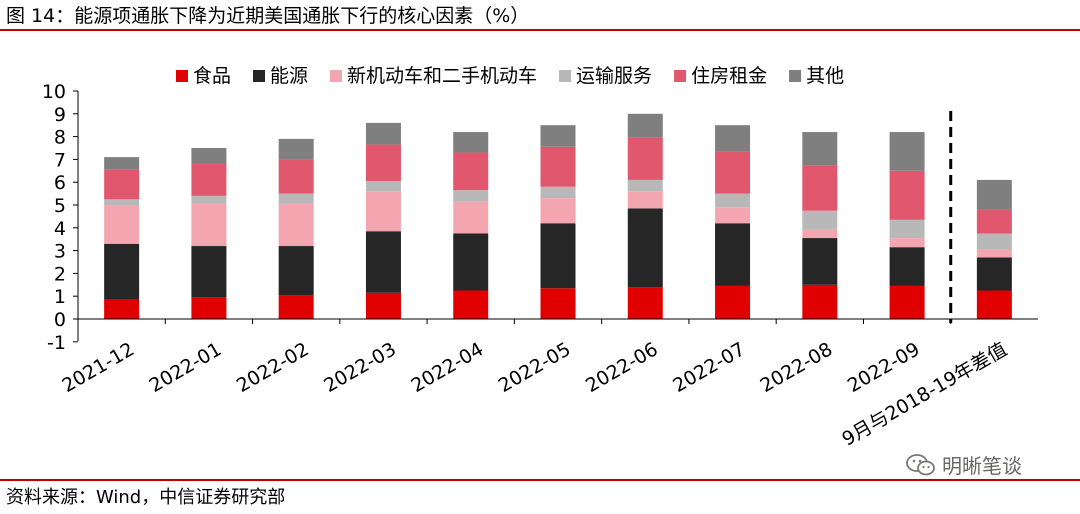  Describe the element at coordinates (614, 76) in the screenshot. I see `legend-label: 运输服务` at that location.